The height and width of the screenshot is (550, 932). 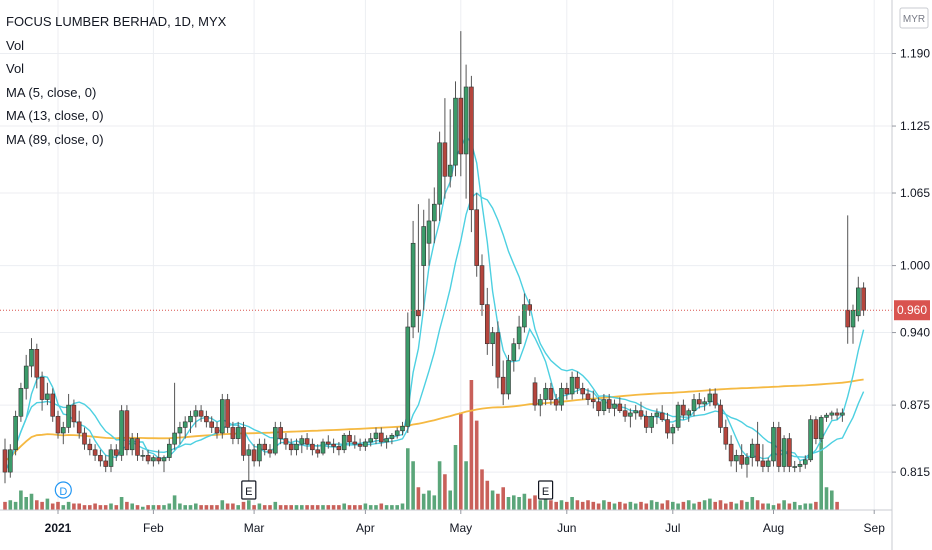 What do you see at coordinates (446, 522) in the screenshot?
I see `time-axis: 2021 Feb Mar Apr May Jun Jul Aug Sep` at bounding box center [446, 522].